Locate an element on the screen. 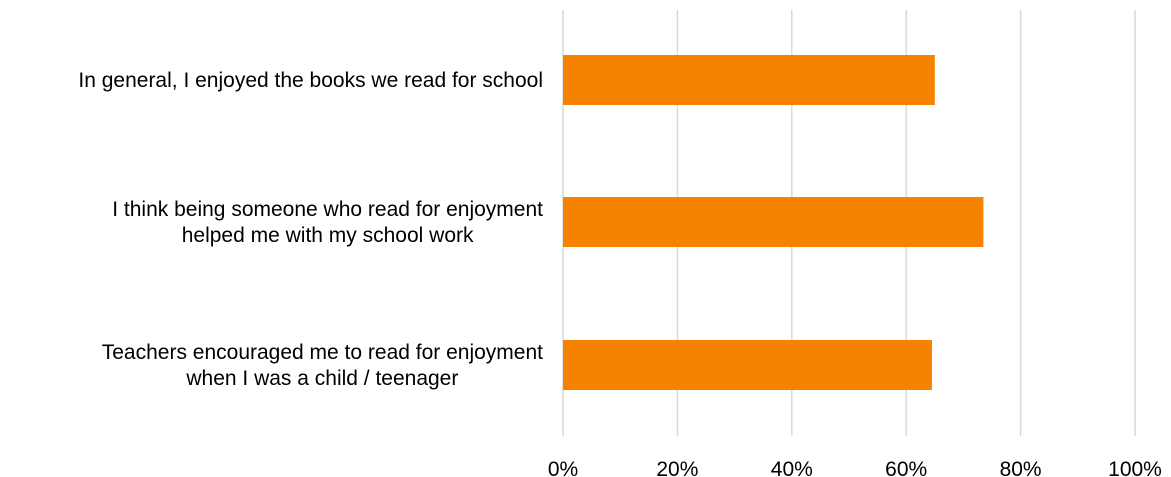  x-tick-label-100: 100% is located at coordinates (1135, 467).